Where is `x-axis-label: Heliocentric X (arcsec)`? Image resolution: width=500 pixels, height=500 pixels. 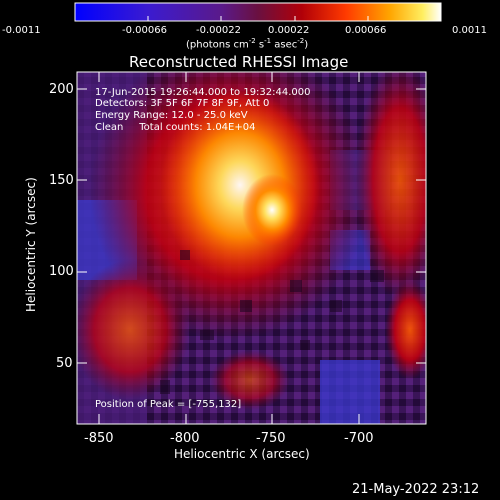
x-axis-label: Heliocentric X (arcsec) is located at coordinates (242, 454).